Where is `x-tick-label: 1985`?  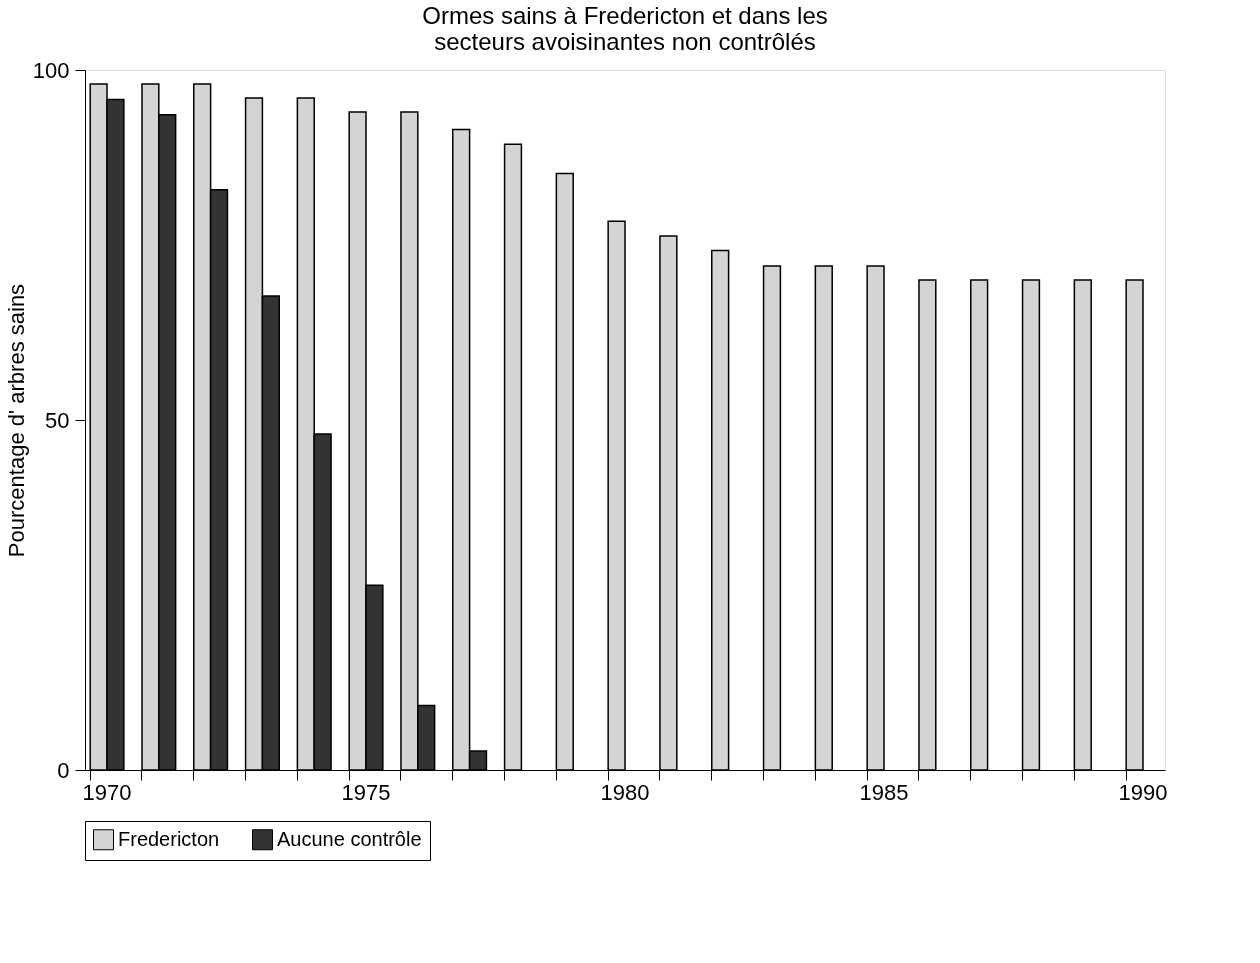
x-tick-label: 1985 is located at coordinates (884, 792).